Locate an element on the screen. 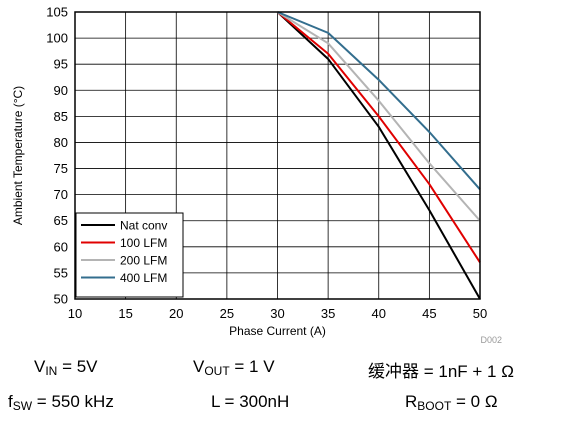 The width and height of the screenshot is (564, 421). vin-condition: VIN = 5V is located at coordinates (66, 367).